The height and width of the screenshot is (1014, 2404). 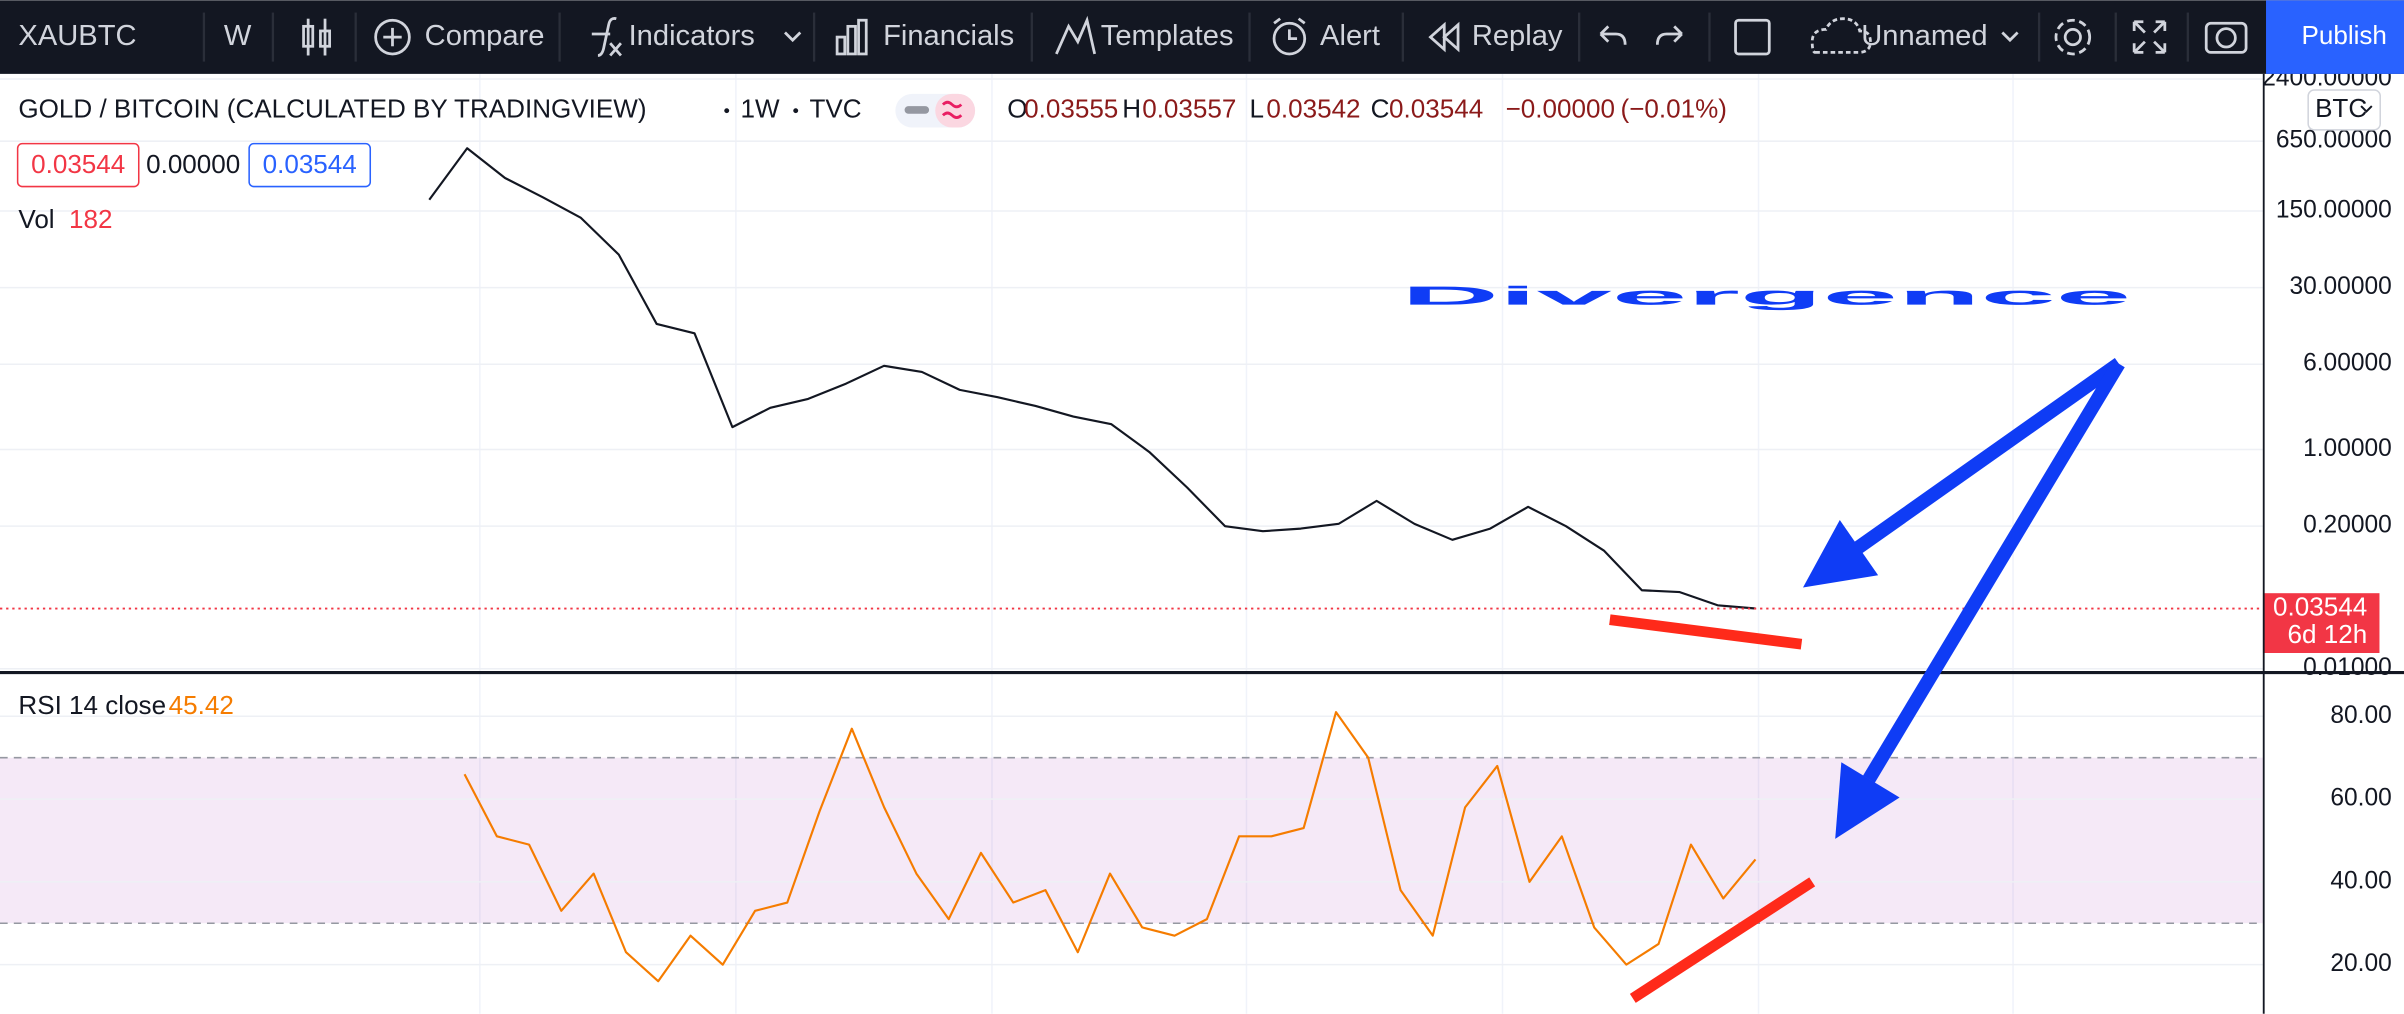 I want to click on change-percent: (−0.01%), so click(x=1674, y=109).